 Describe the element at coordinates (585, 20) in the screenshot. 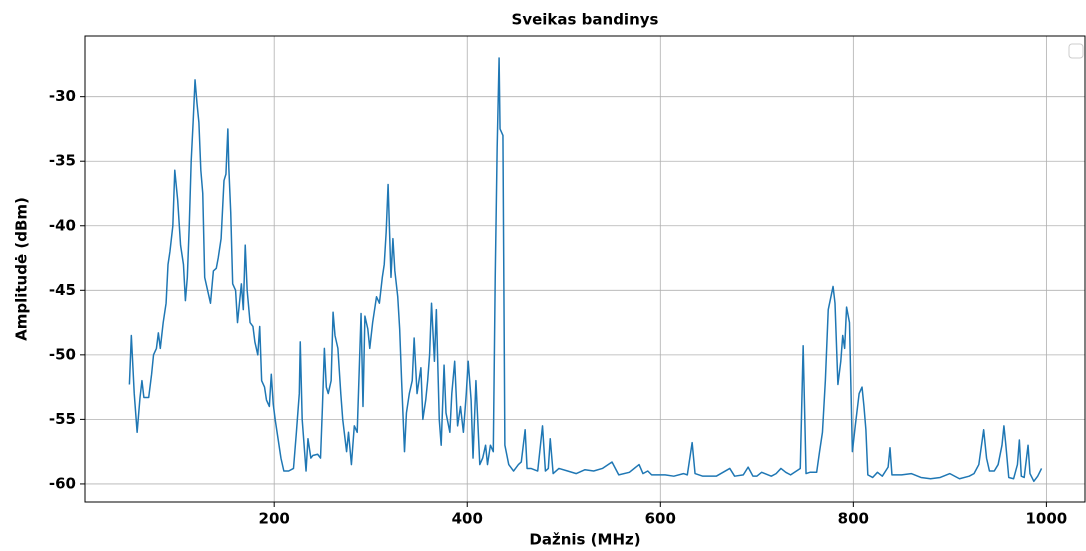

I see `chart-title: Sveikas bandinys` at that location.